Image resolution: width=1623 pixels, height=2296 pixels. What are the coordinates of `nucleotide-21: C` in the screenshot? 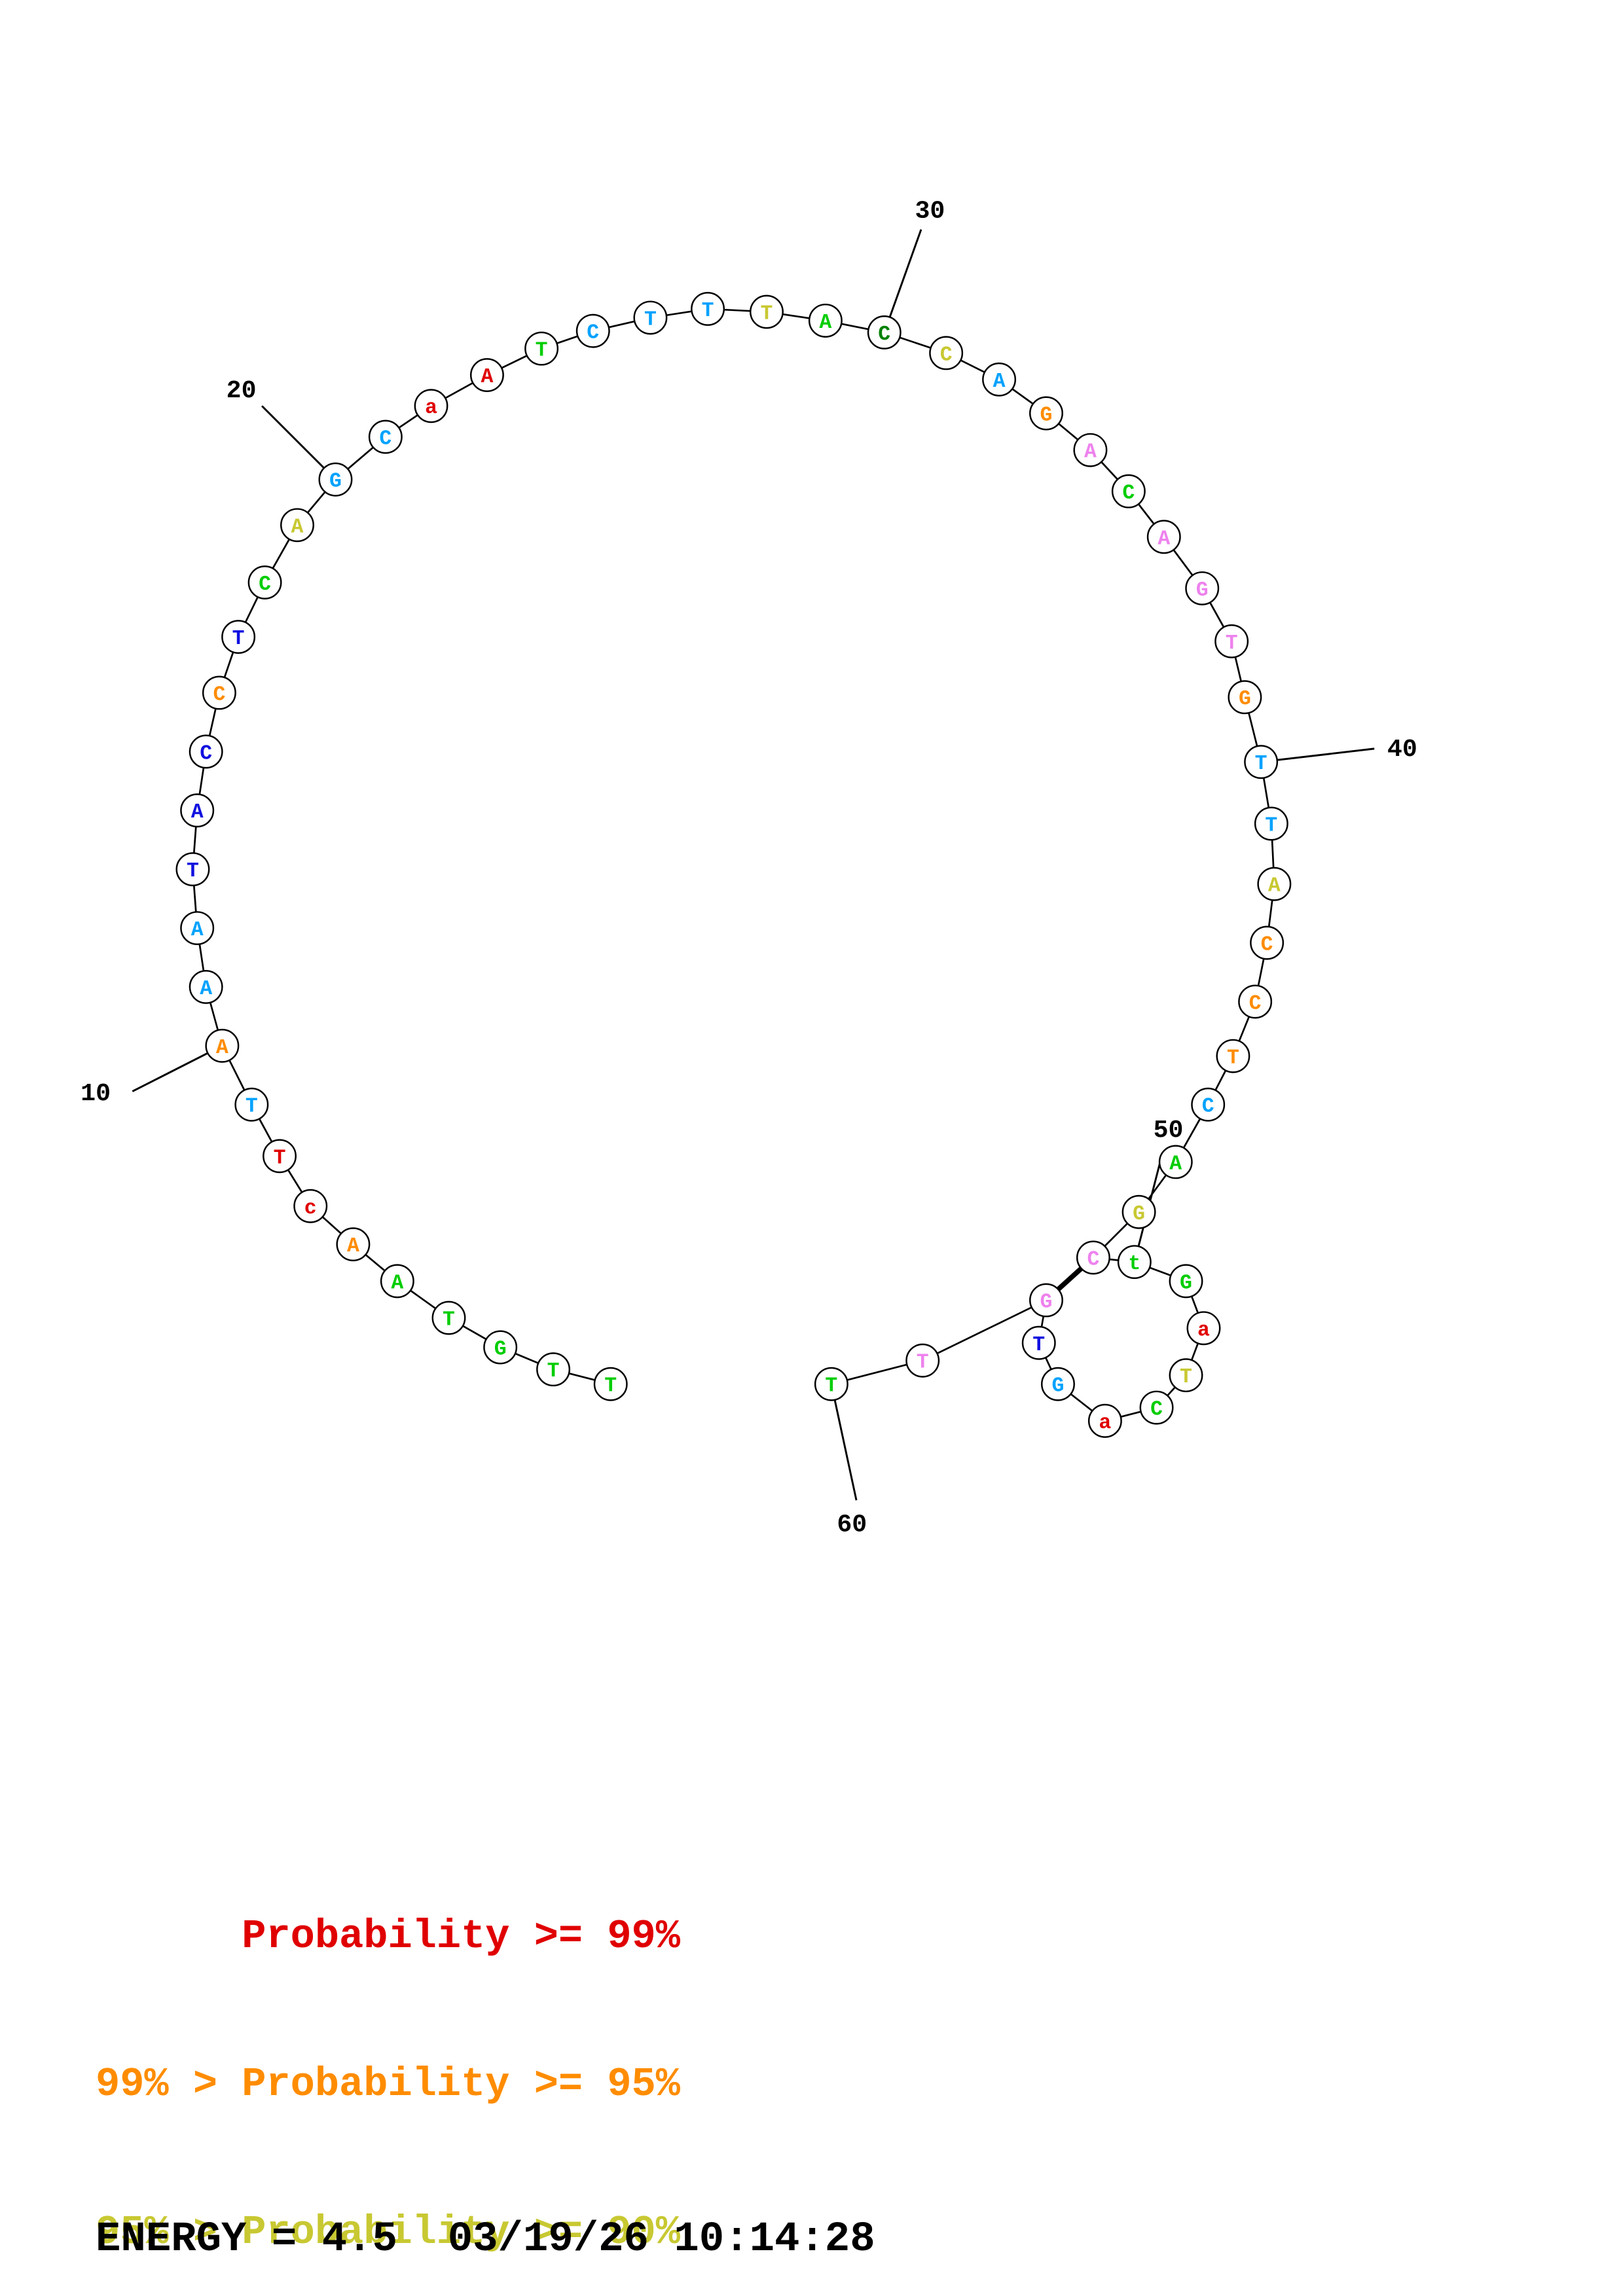 It's located at (385, 437).